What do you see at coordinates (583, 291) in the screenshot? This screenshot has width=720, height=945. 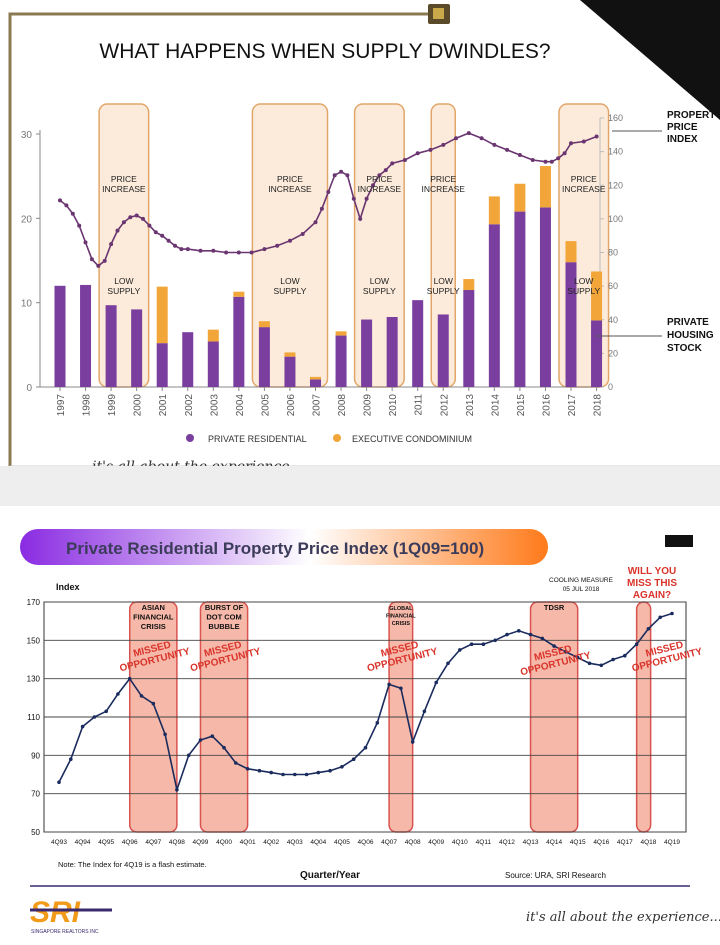 I see `band-label-supply: SUPPLY` at bounding box center [583, 291].